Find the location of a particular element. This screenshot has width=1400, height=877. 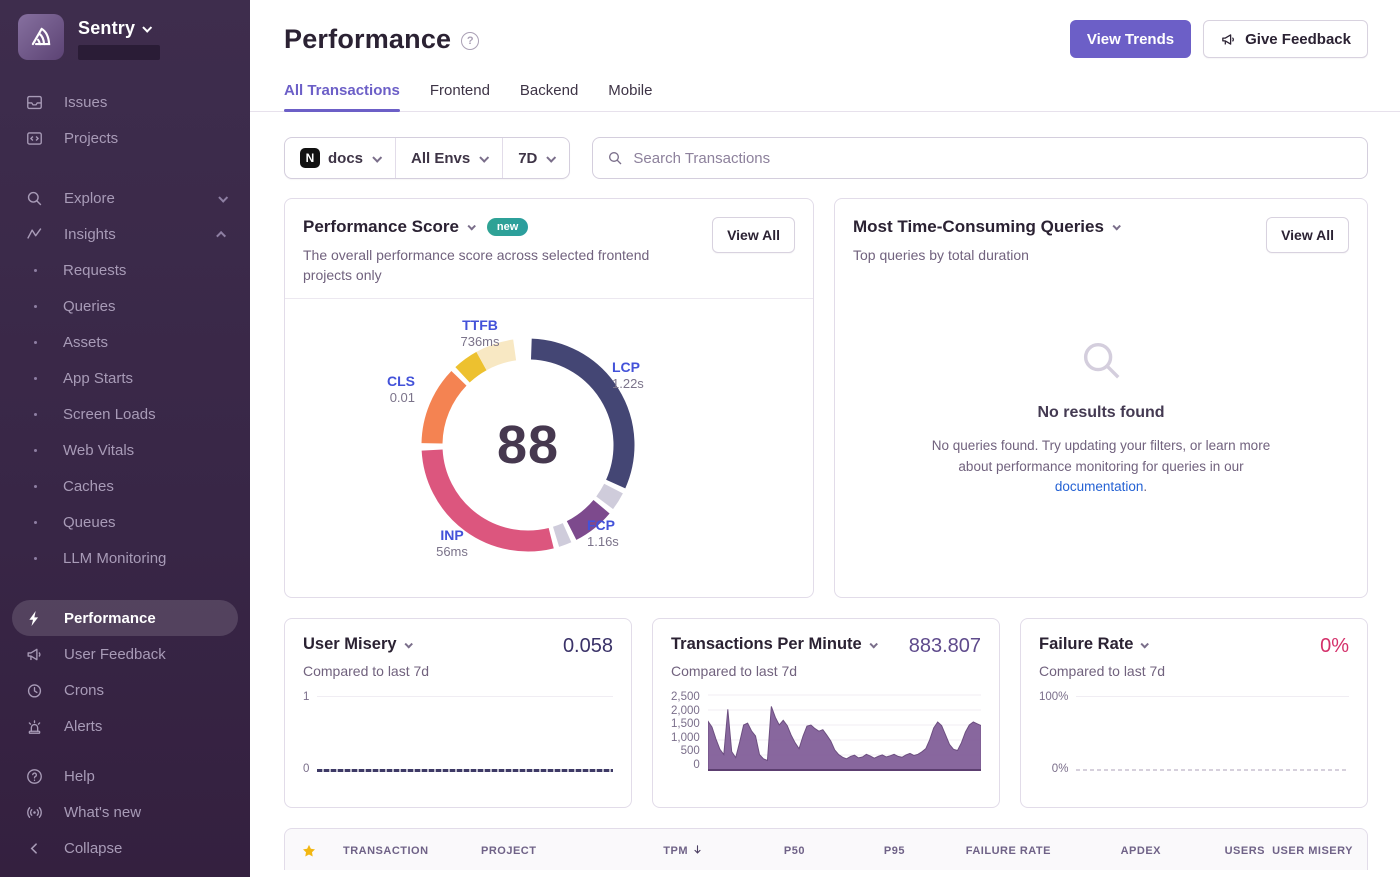

sidebar-item-queues: Queues is located at coordinates (125, 522).